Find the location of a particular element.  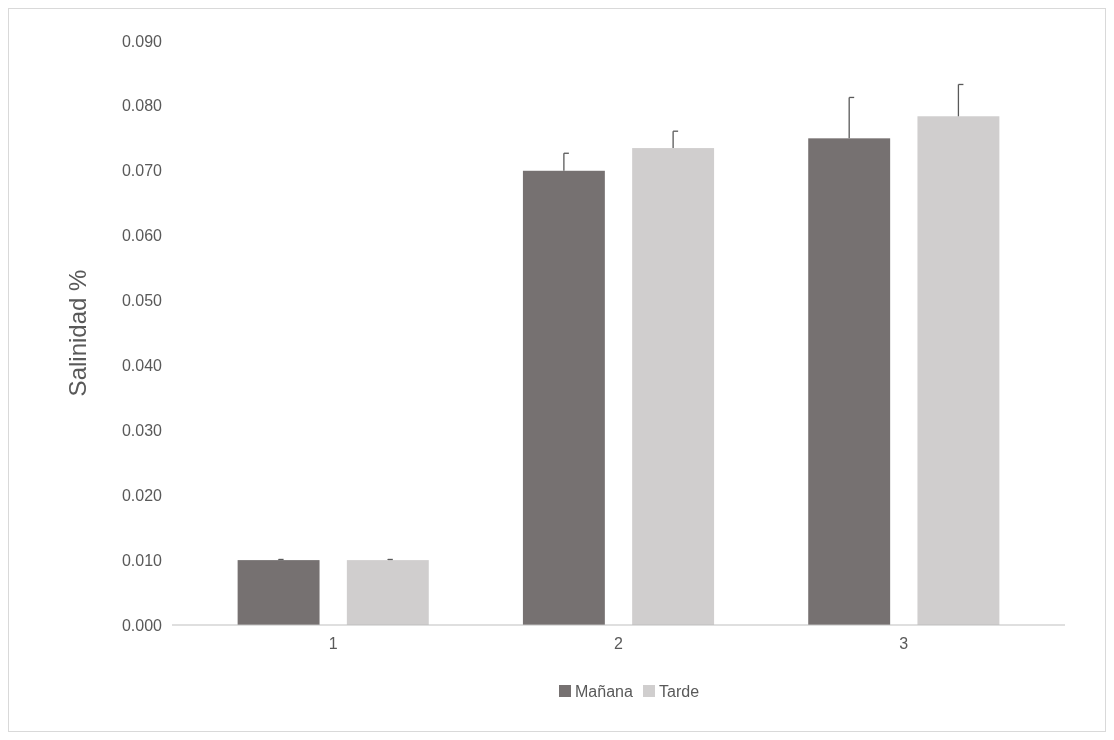

x-tick-label: 2 is located at coordinates (619, 643).